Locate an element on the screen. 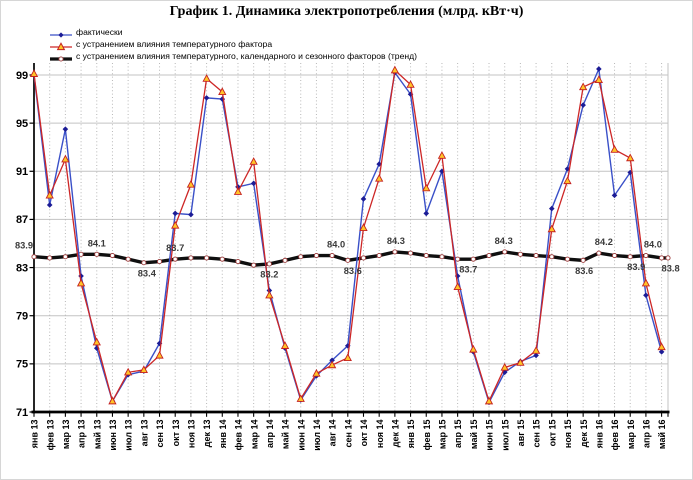  svg-text: мар 14 is located at coordinates (254, 435).